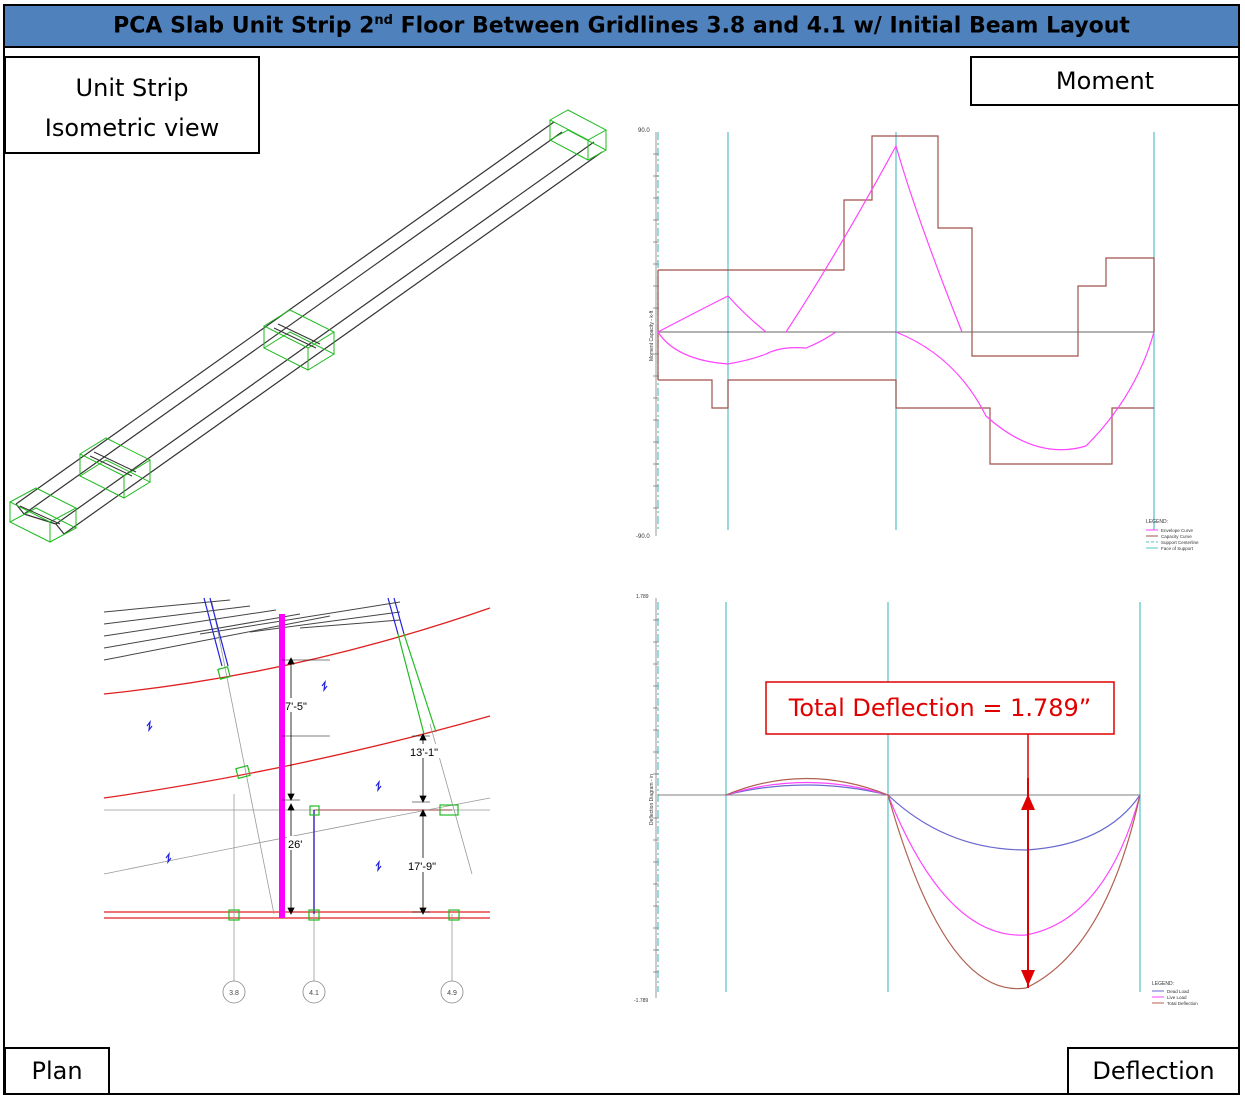  Describe the element at coordinates (57, 1071) in the screenshot. I see `plan-label: Plan` at that location.